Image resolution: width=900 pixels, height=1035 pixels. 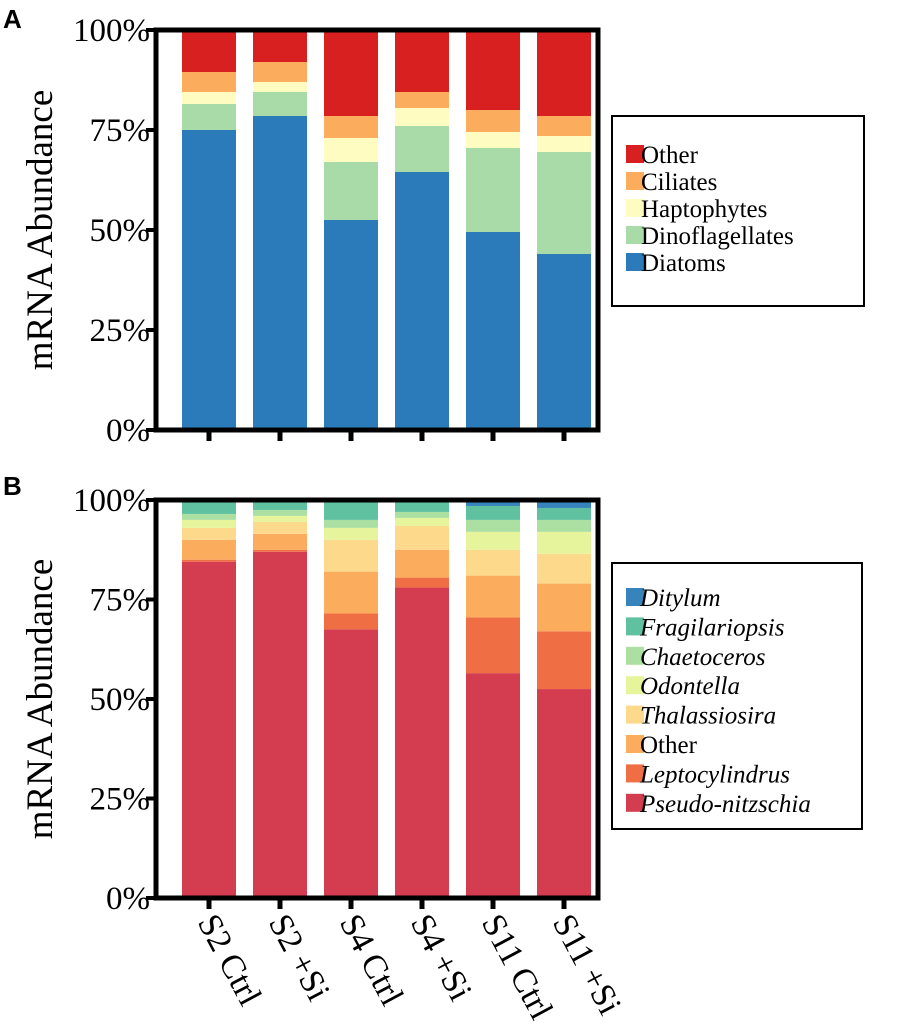 I want to click on bar-s11-si-haptophytes, so click(x=564, y=144).